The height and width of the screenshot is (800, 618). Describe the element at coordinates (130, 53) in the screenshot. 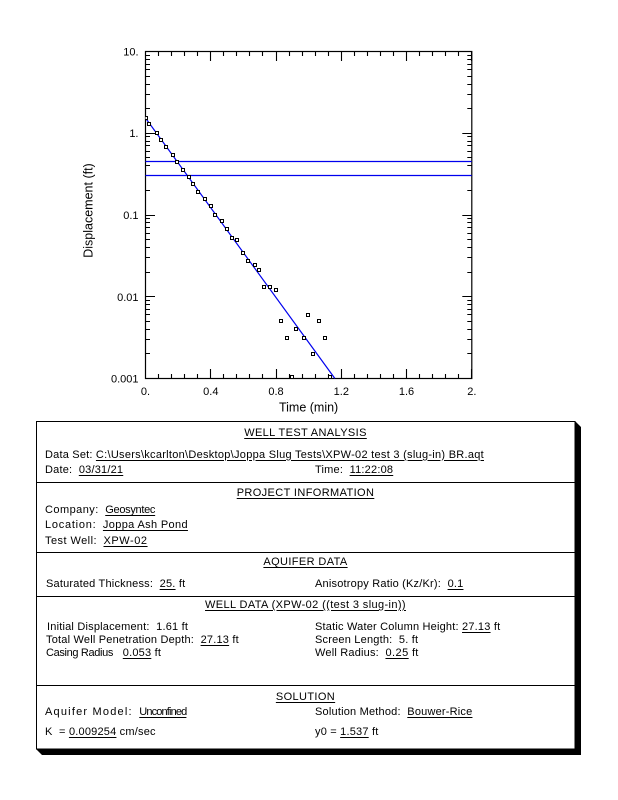

I see `svg-text: 10.` at that location.